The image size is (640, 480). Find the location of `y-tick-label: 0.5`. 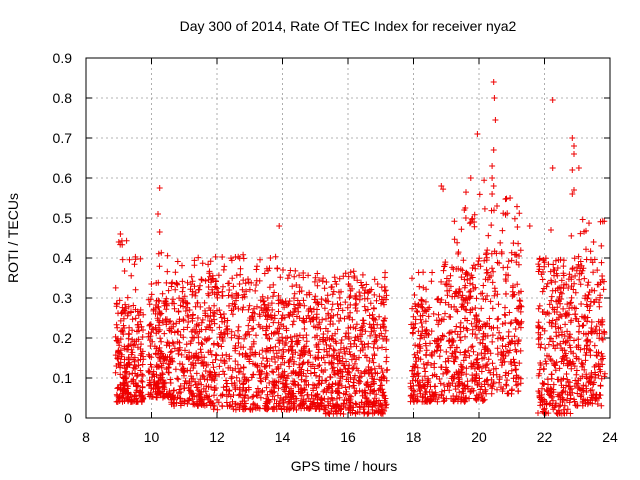

y-tick-label: 0.5 is located at coordinates (63, 218).